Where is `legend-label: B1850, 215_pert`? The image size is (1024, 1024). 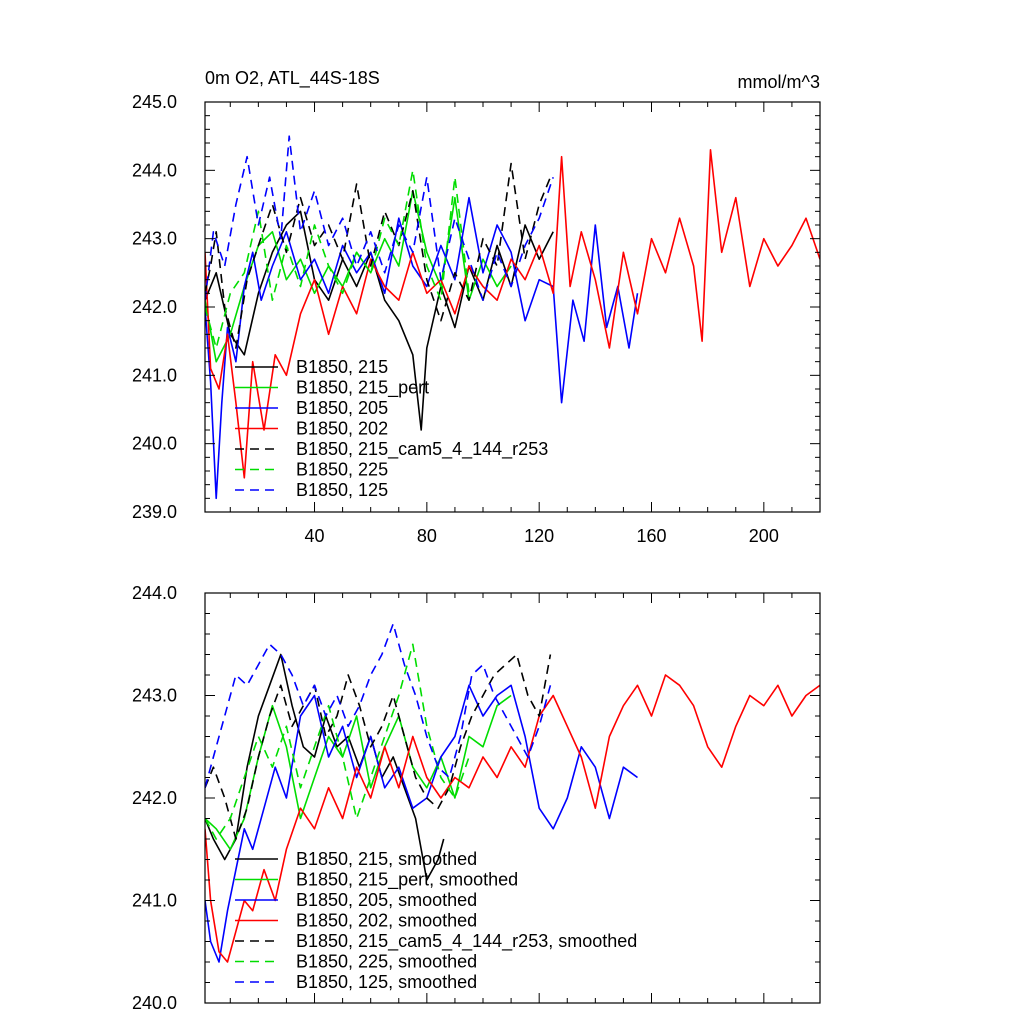
legend-label: B1850, 215_pert is located at coordinates (362, 388).